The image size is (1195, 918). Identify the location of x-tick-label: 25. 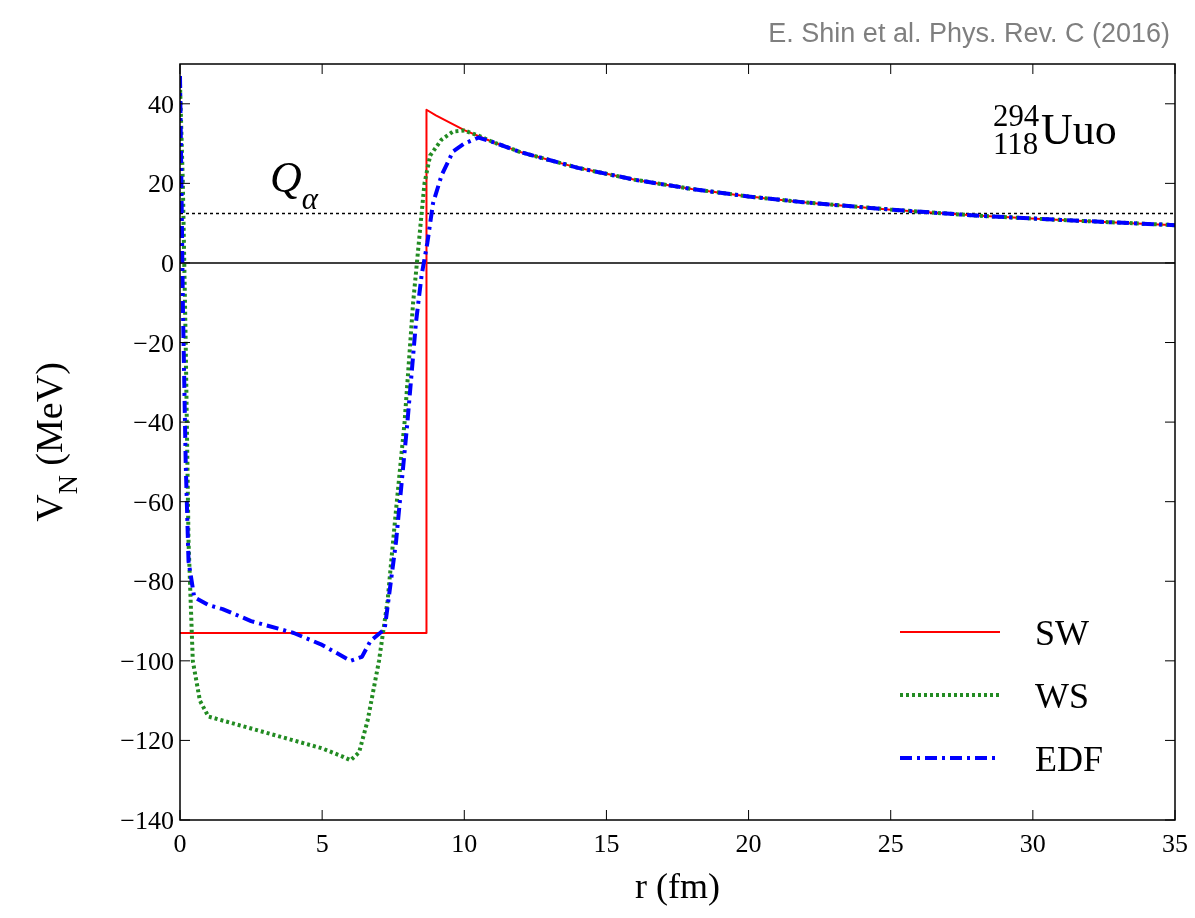
(890, 843).